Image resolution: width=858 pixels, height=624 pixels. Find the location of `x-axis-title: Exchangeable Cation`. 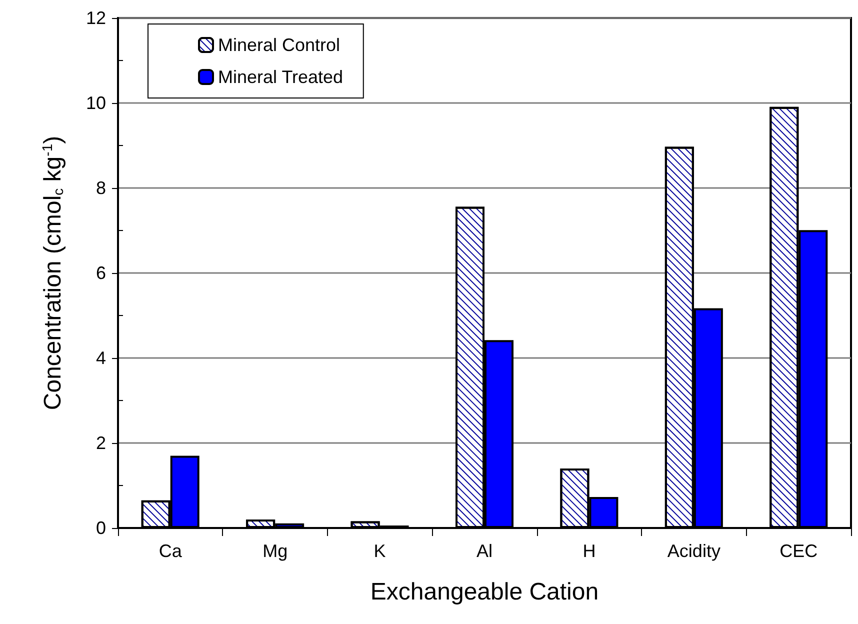

x-axis-title: Exchangeable Cation is located at coordinates (484, 592).